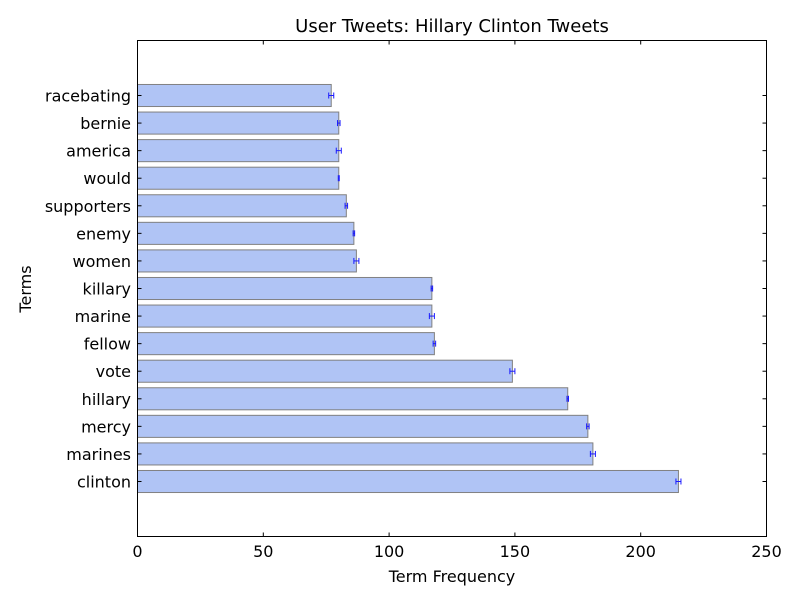 This screenshot has height=600, width=800. Describe the element at coordinates (103, 233) in the screenshot. I see `y-tick-label-enemy: enemy` at that location.